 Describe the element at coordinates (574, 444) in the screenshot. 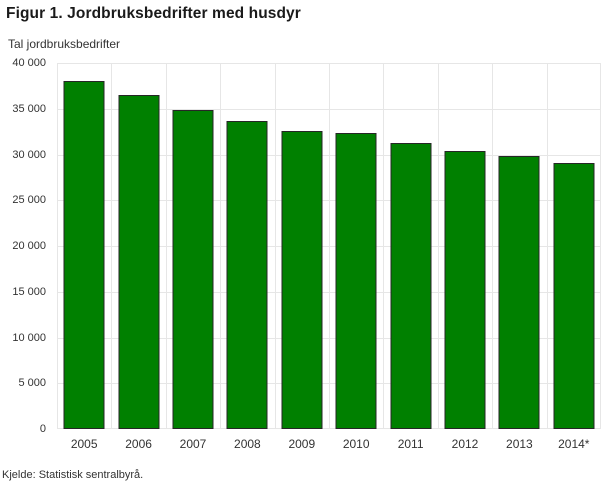

I see `x-tick-label: 2014*` at that location.